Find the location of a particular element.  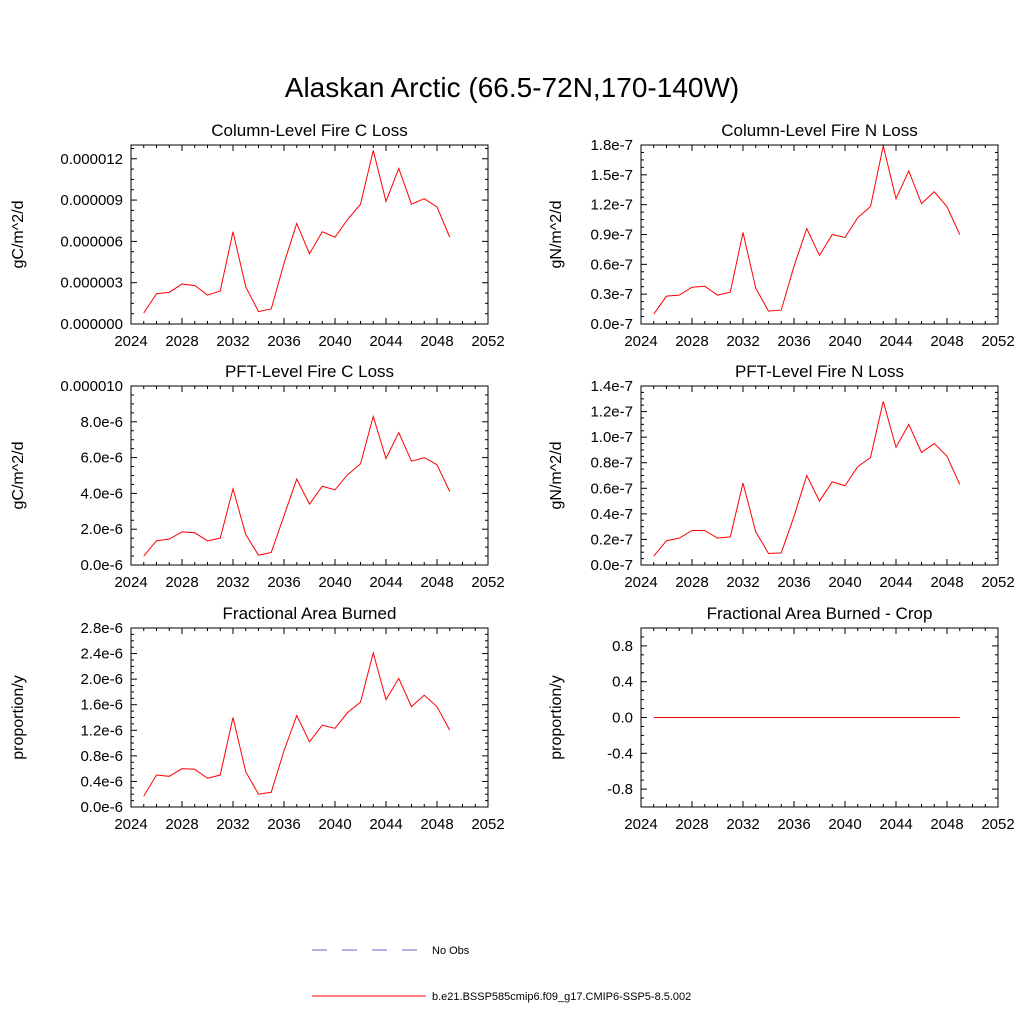

y-tick-label: -0.4 is located at coordinates (620, 753).